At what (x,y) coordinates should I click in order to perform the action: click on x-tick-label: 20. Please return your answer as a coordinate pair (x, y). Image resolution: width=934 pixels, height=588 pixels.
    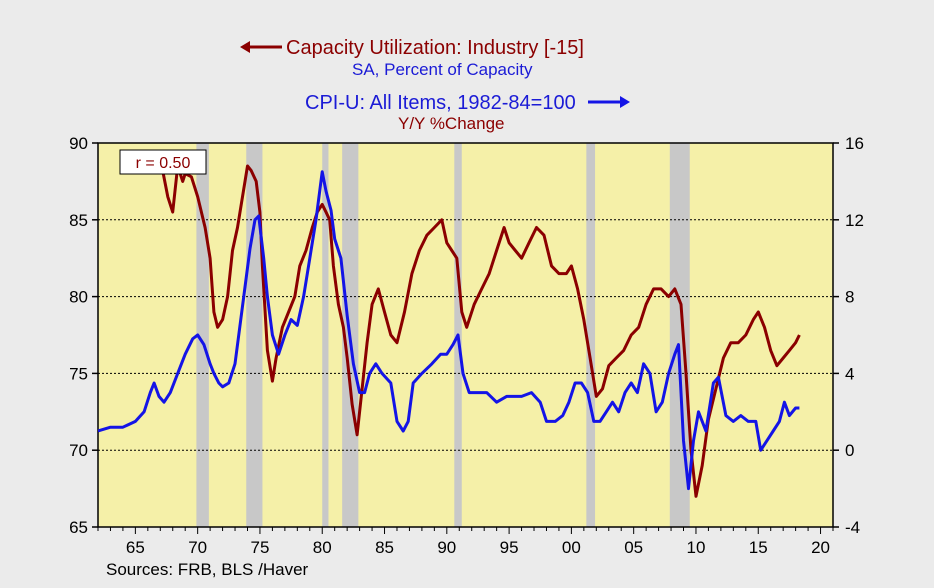
    Looking at the image, I should click on (820, 547).